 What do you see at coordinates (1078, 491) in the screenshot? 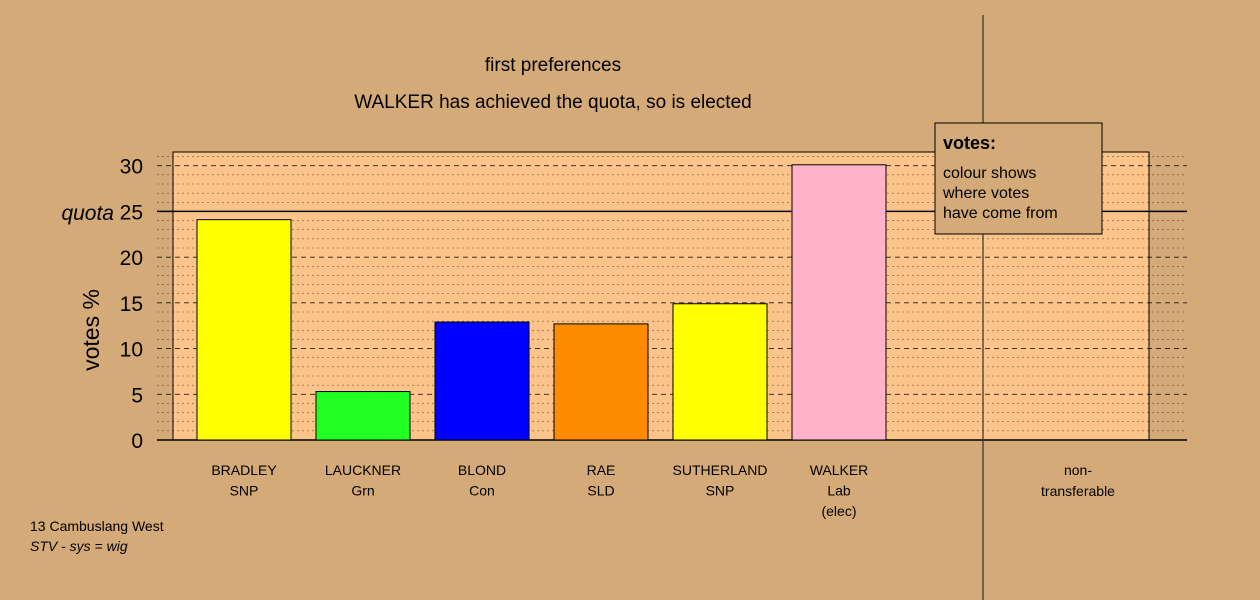
I see `nontransferable-label-line2: transferable` at bounding box center [1078, 491].